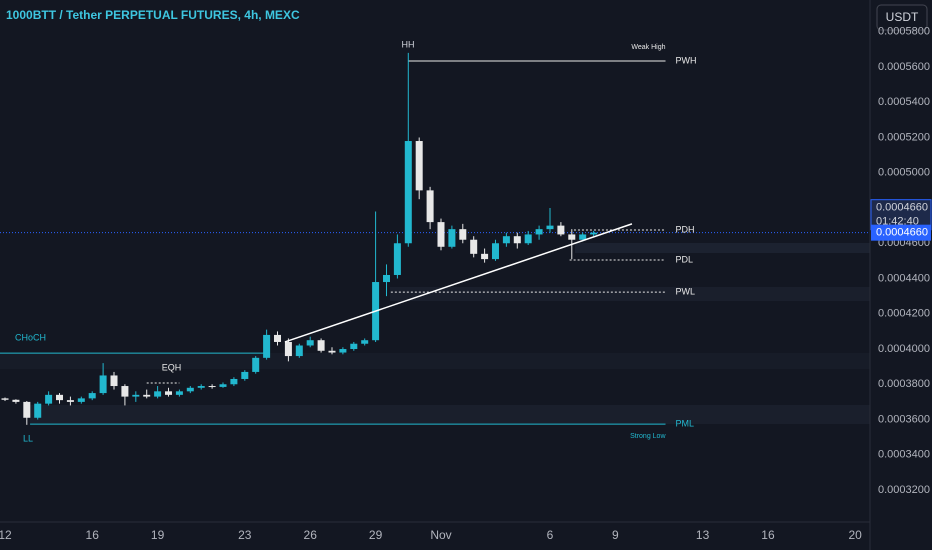 This screenshot has width=932, height=550. Describe the element at coordinates (904, 67) in the screenshot. I see `y-tick-label: 0.0005600` at that location.